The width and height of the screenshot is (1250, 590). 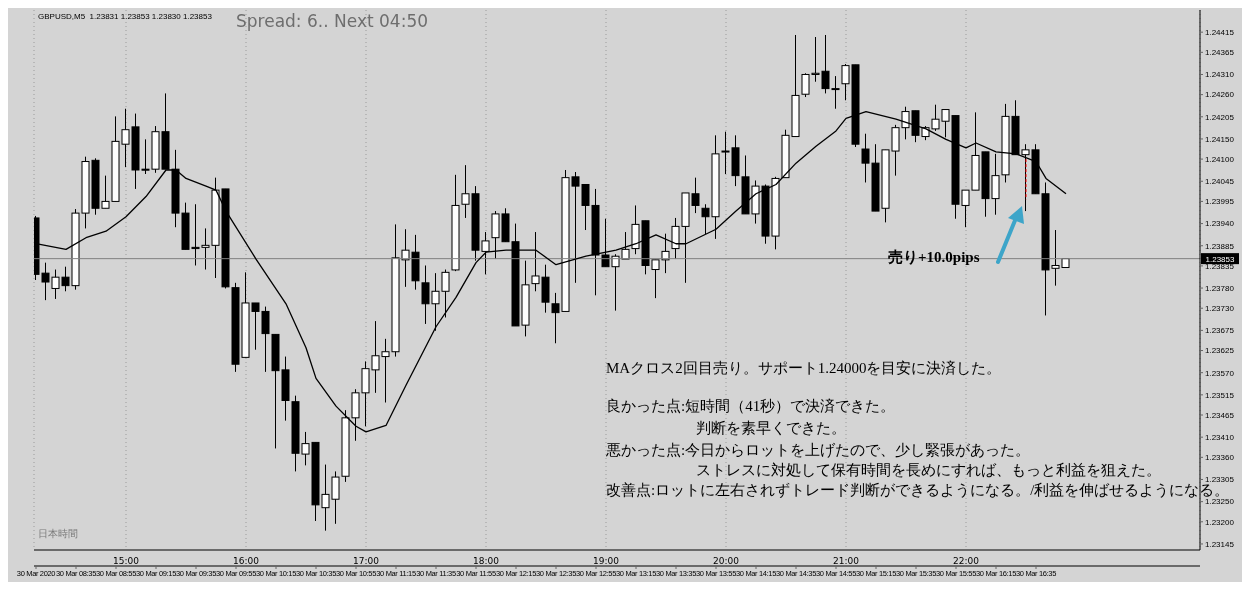 What do you see at coordinates (1220, 159) in the screenshot?
I see `y-tick-label: 1.24100` at bounding box center [1220, 159].